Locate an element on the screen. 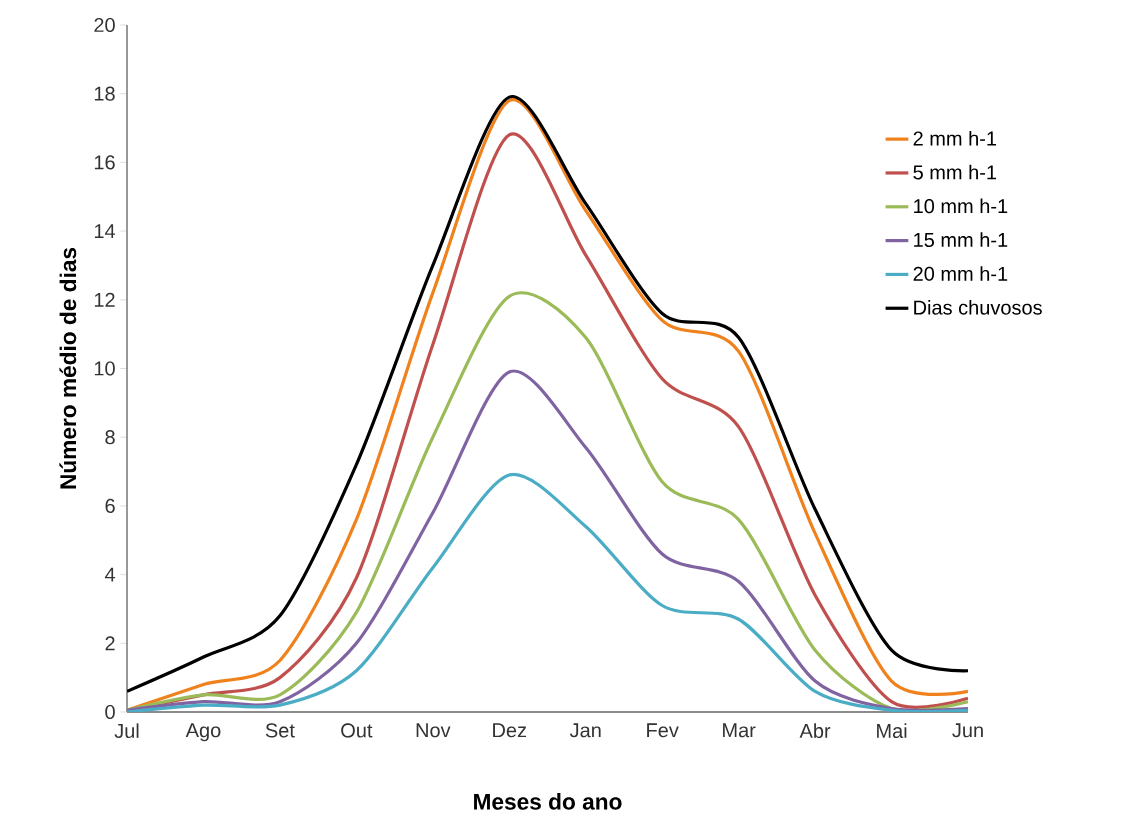  x-axis-title: Meses do ano is located at coordinates (548, 801).